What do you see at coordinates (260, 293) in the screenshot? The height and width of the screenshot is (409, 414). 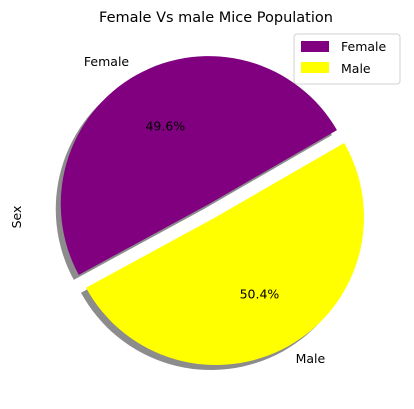 I see `percent-label-male: 50.4%` at bounding box center [260, 293].